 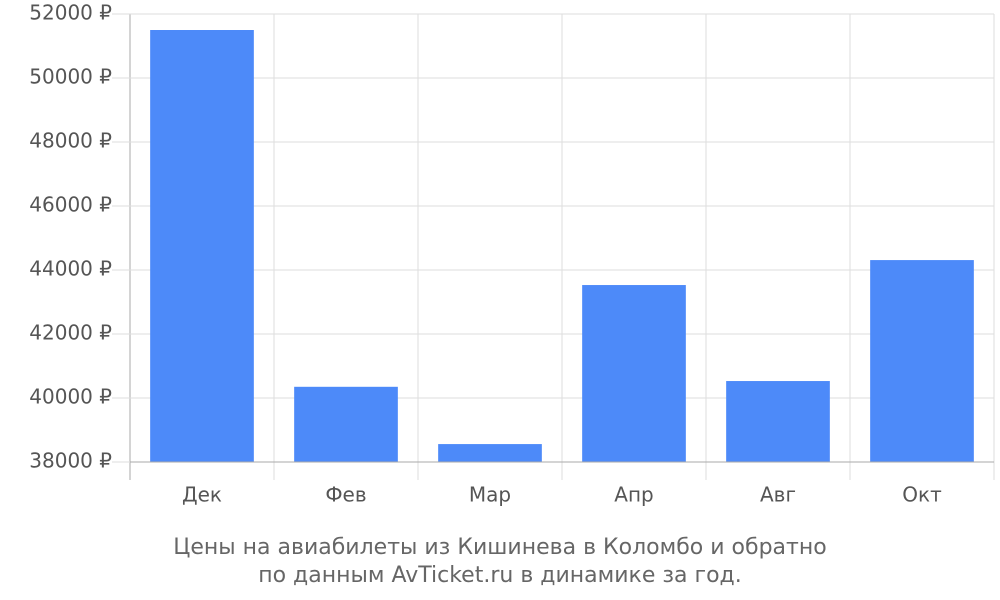 I want to click on x-tick-label: Дек, so click(x=202, y=495).